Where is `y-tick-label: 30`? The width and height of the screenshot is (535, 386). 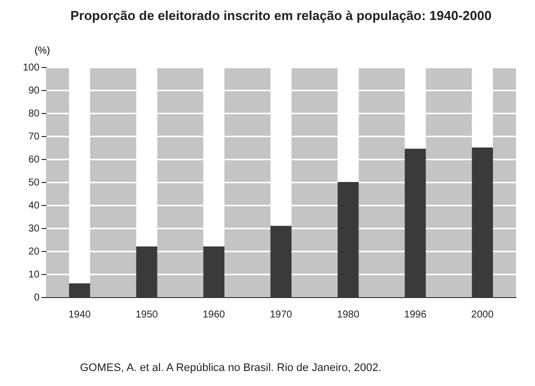
y-tick-label: 30 is located at coordinates (34, 229).